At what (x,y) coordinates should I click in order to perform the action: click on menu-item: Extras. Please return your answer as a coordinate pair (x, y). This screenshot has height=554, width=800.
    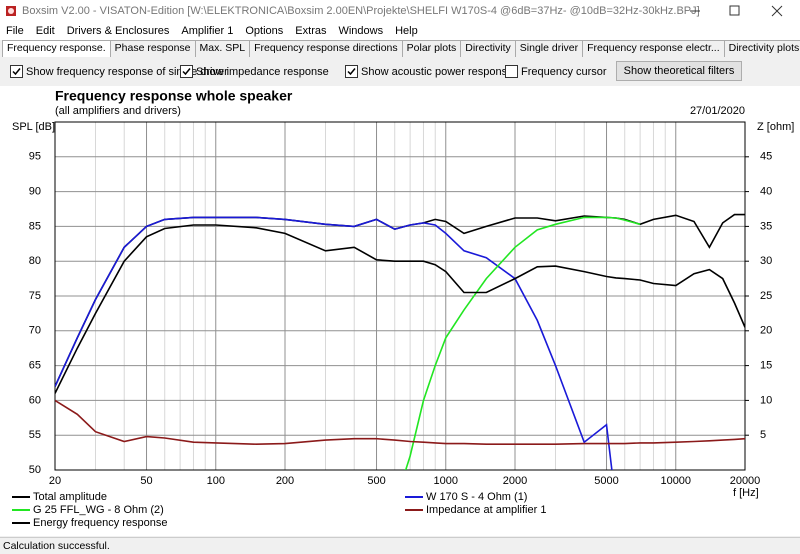
    Looking at the image, I should click on (311, 31).